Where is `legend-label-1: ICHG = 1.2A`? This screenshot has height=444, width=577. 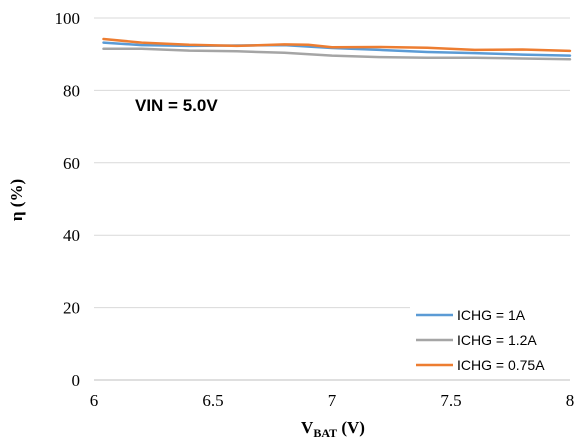 legend-label-1: ICHG = 1.2A is located at coordinates (497, 340).